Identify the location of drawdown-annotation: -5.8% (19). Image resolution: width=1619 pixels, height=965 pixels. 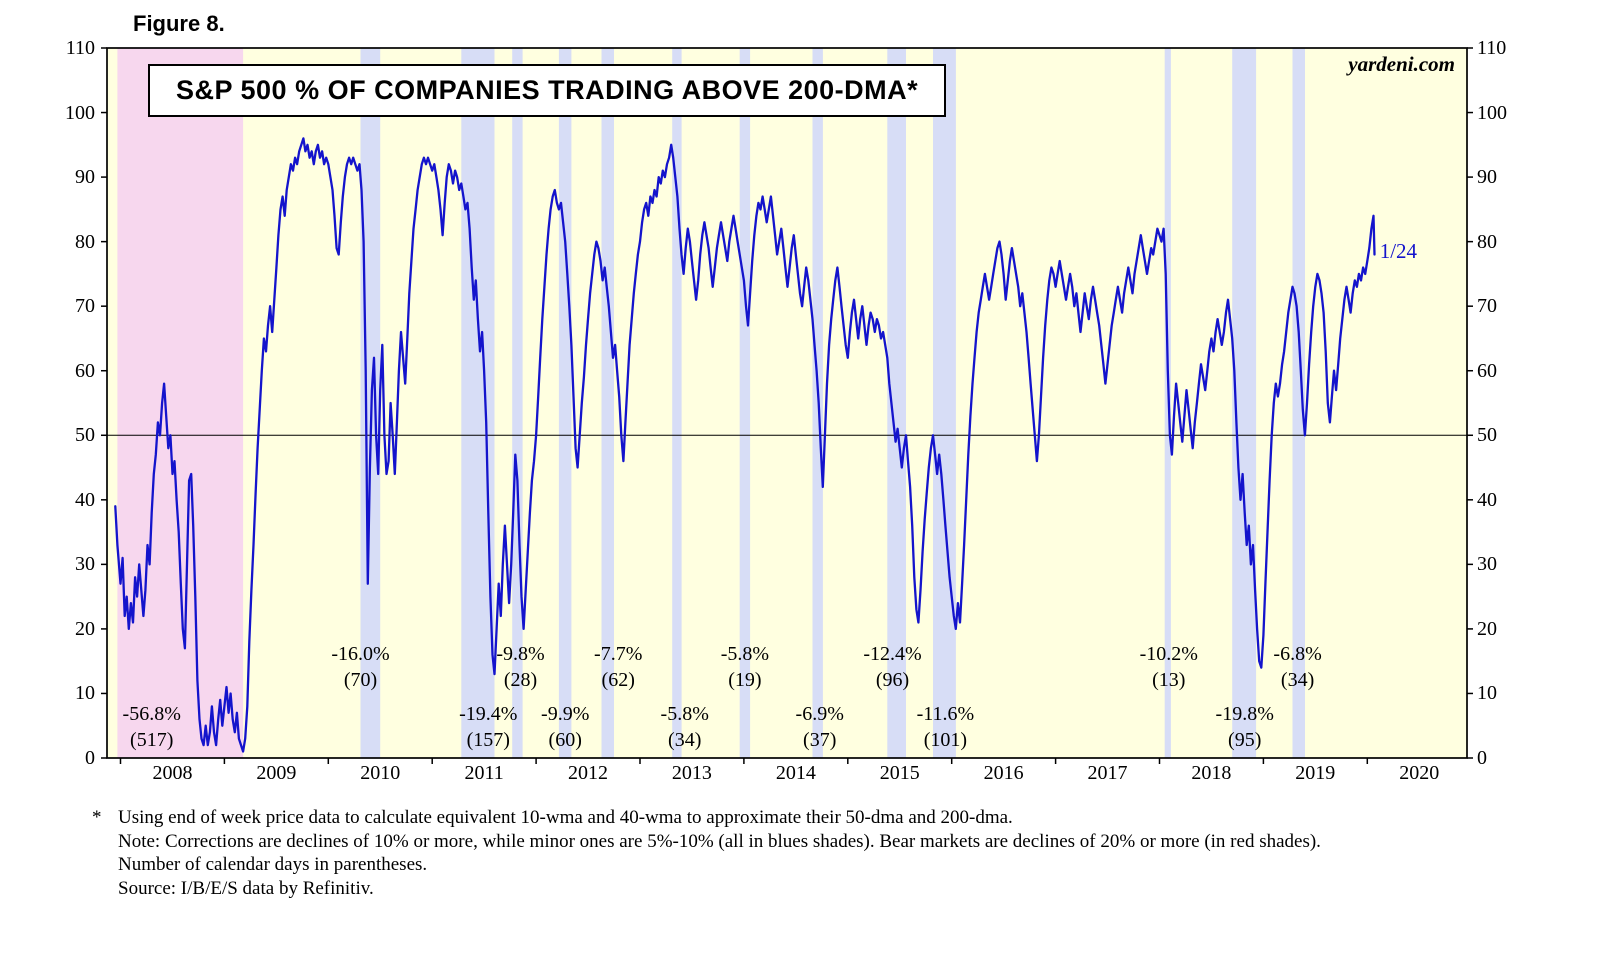
(745, 667).